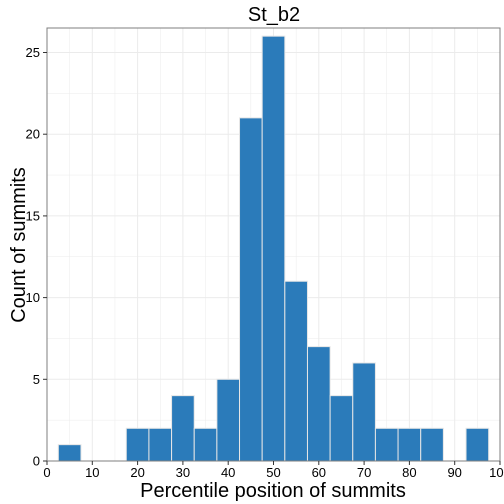  Describe the element at coordinates (274, 15) in the screenshot. I see `chart-title: St_b2` at that location.